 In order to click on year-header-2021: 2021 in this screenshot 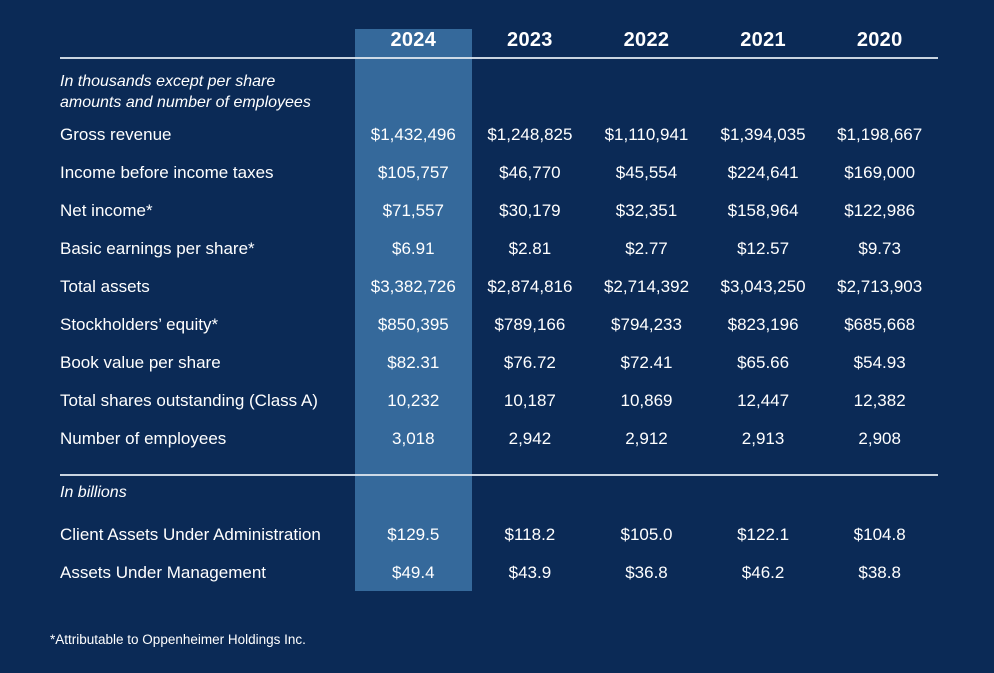, I will do `click(763, 40)`.